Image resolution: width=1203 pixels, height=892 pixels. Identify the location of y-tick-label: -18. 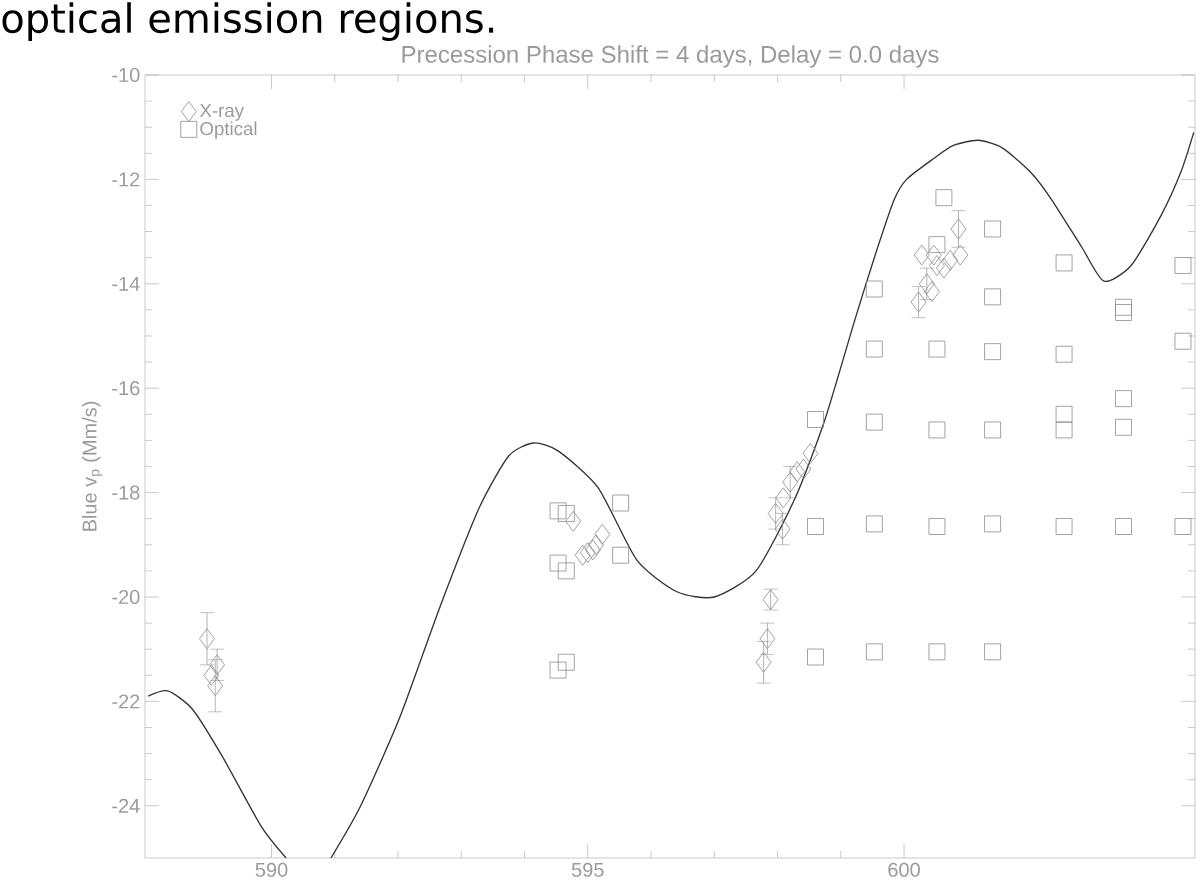
(126, 492).